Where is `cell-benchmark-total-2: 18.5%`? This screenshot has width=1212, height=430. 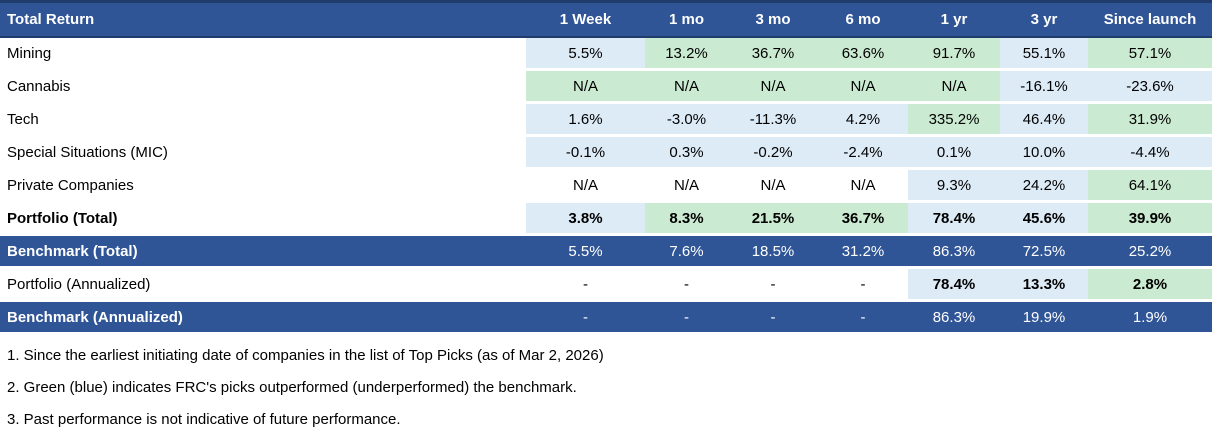
cell-benchmark-total-2: 18.5% is located at coordinates (773, 252).